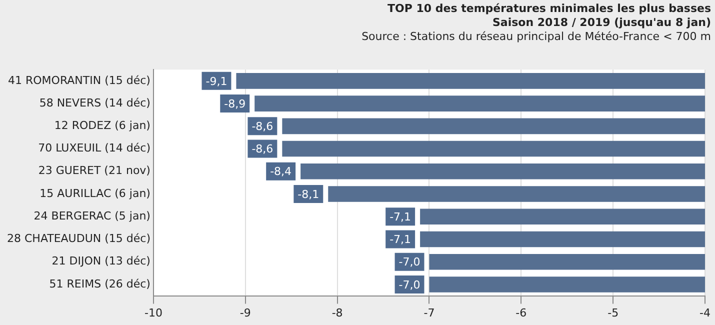 Image resolution: width=715 pixels, height=325 pixels. Describe the element at coordinates (217, 81) in the screenshot. I see `data-label: -9,1` at that location.